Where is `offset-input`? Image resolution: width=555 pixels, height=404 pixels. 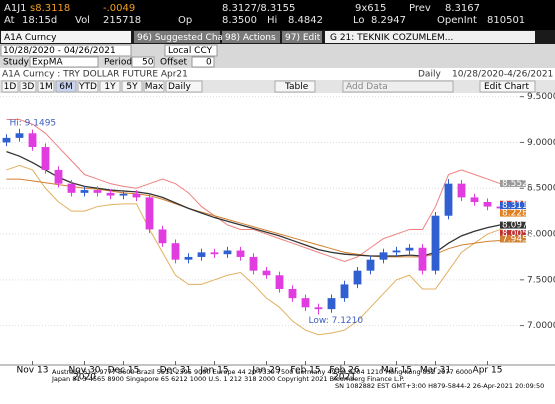 offset-input is located at coordinates (203, 62).